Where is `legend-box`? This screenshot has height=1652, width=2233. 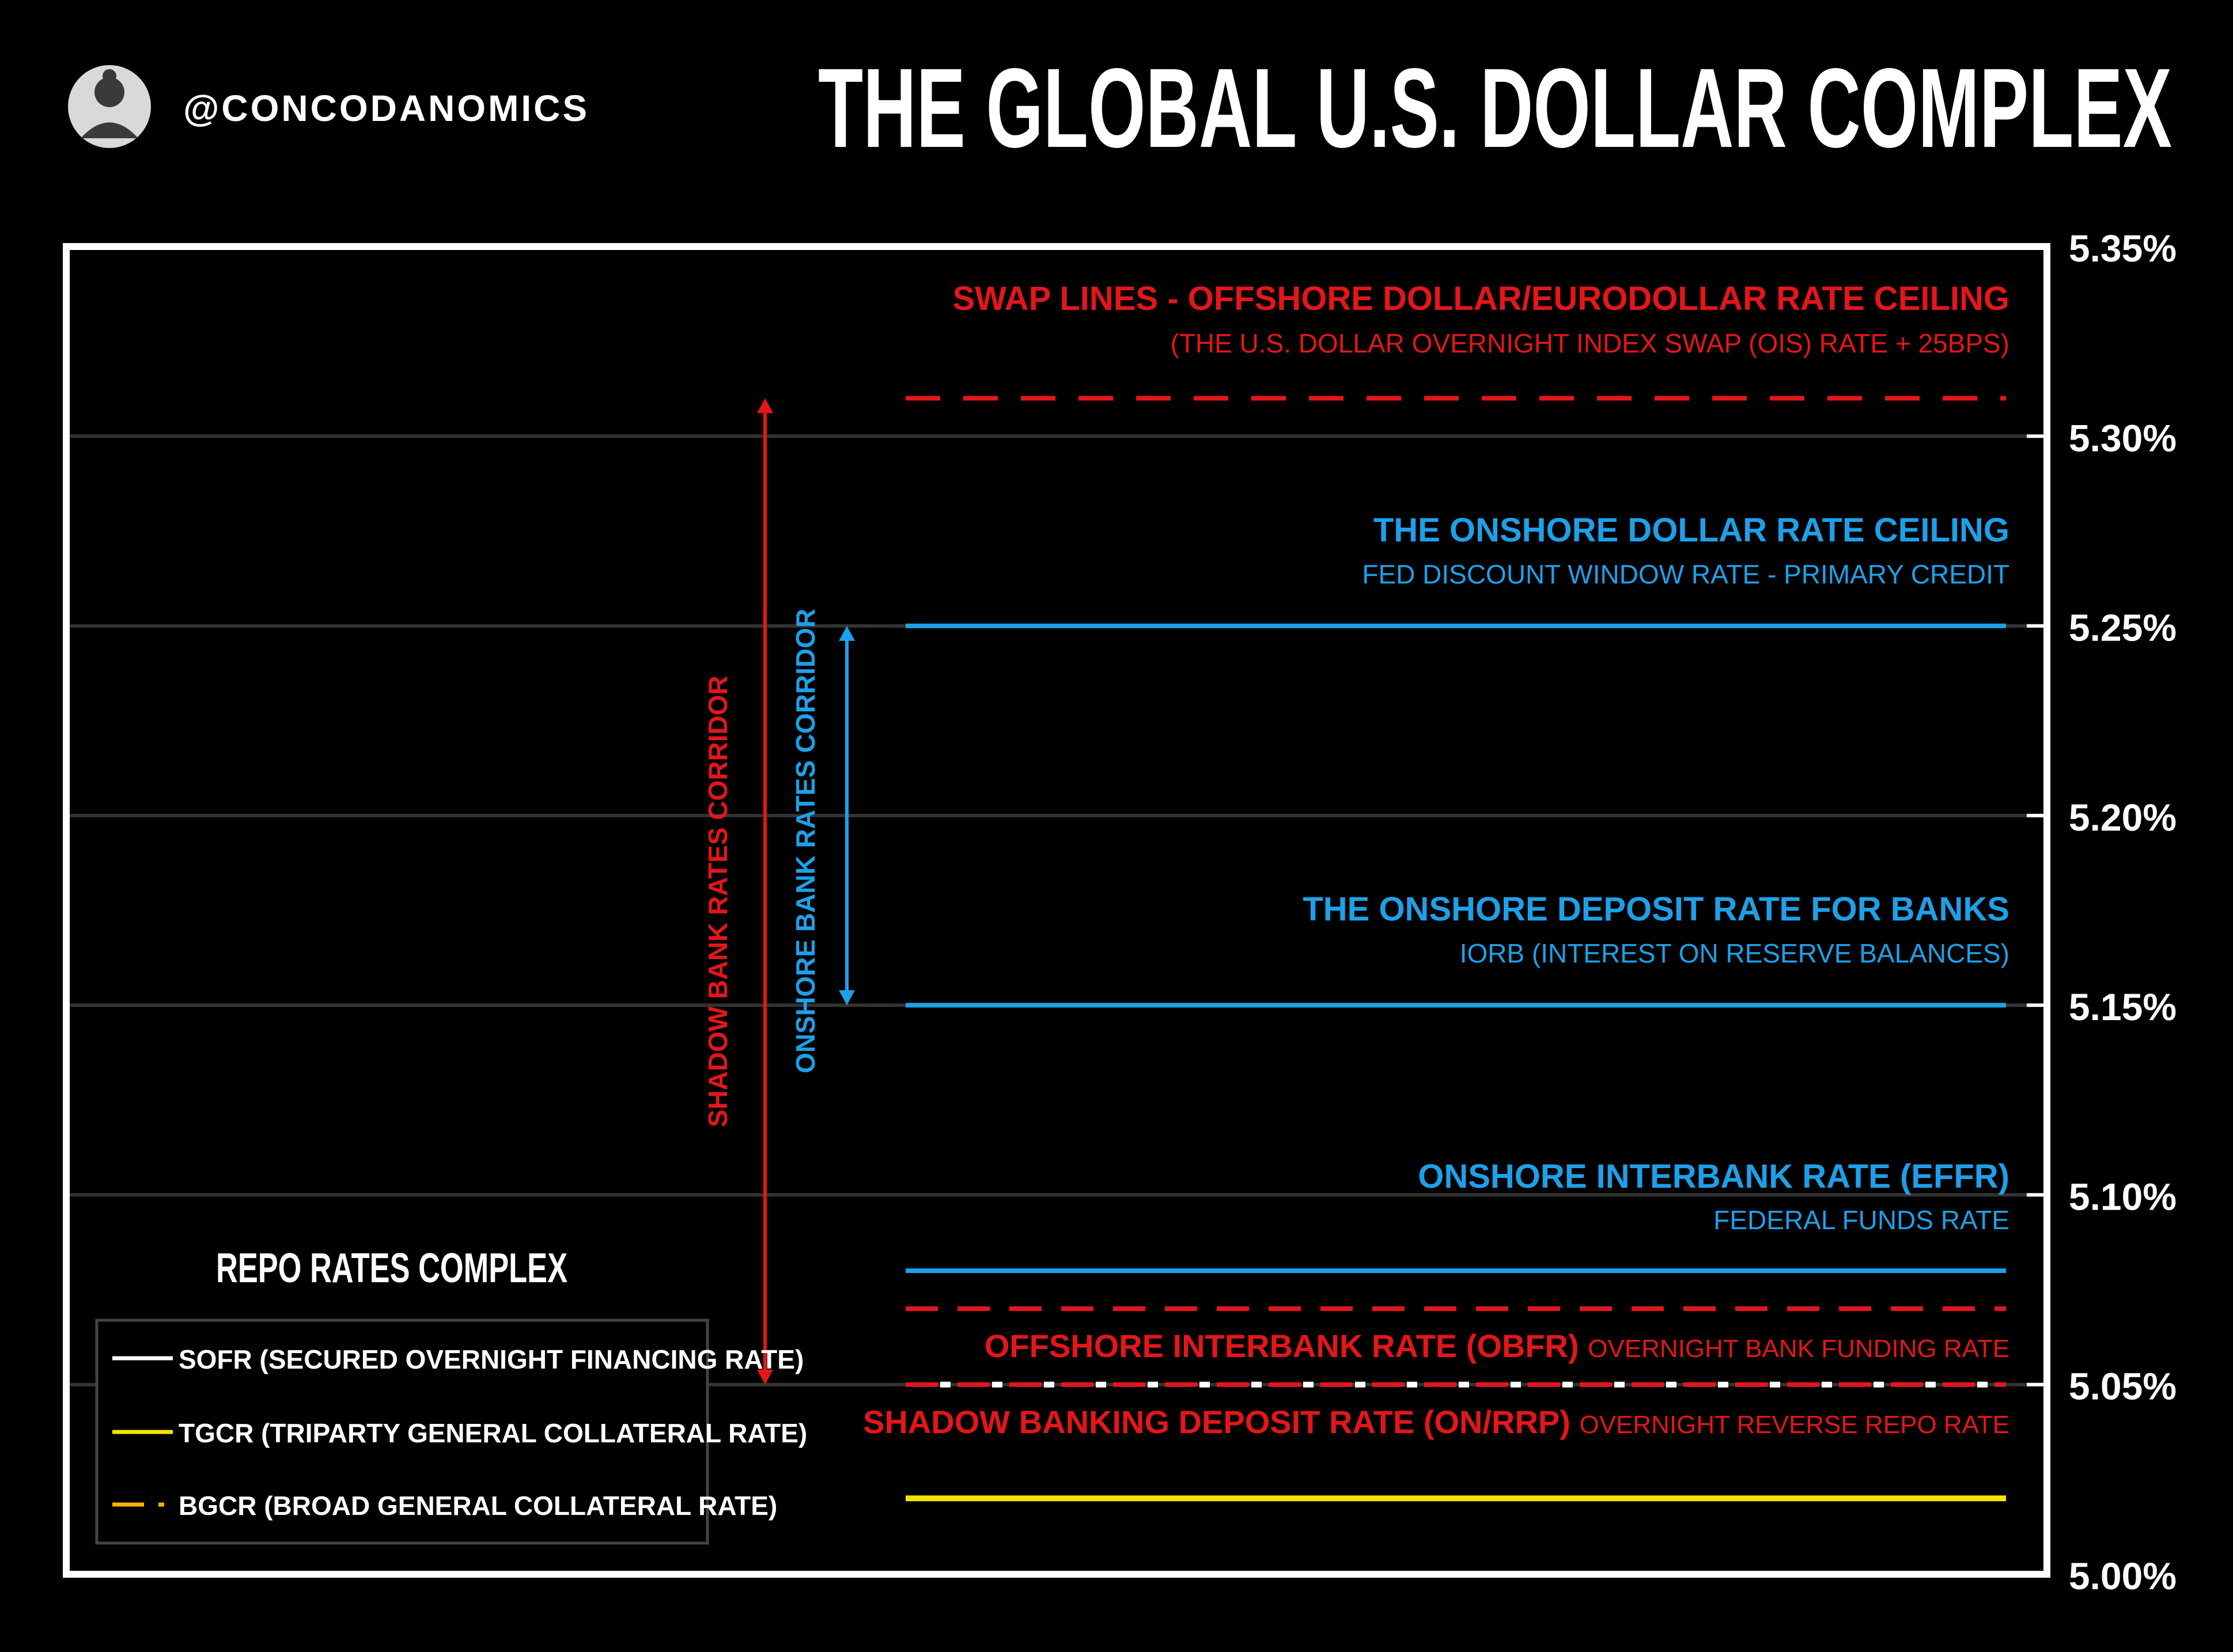
legend-box is located at coordinates (402, 1431).